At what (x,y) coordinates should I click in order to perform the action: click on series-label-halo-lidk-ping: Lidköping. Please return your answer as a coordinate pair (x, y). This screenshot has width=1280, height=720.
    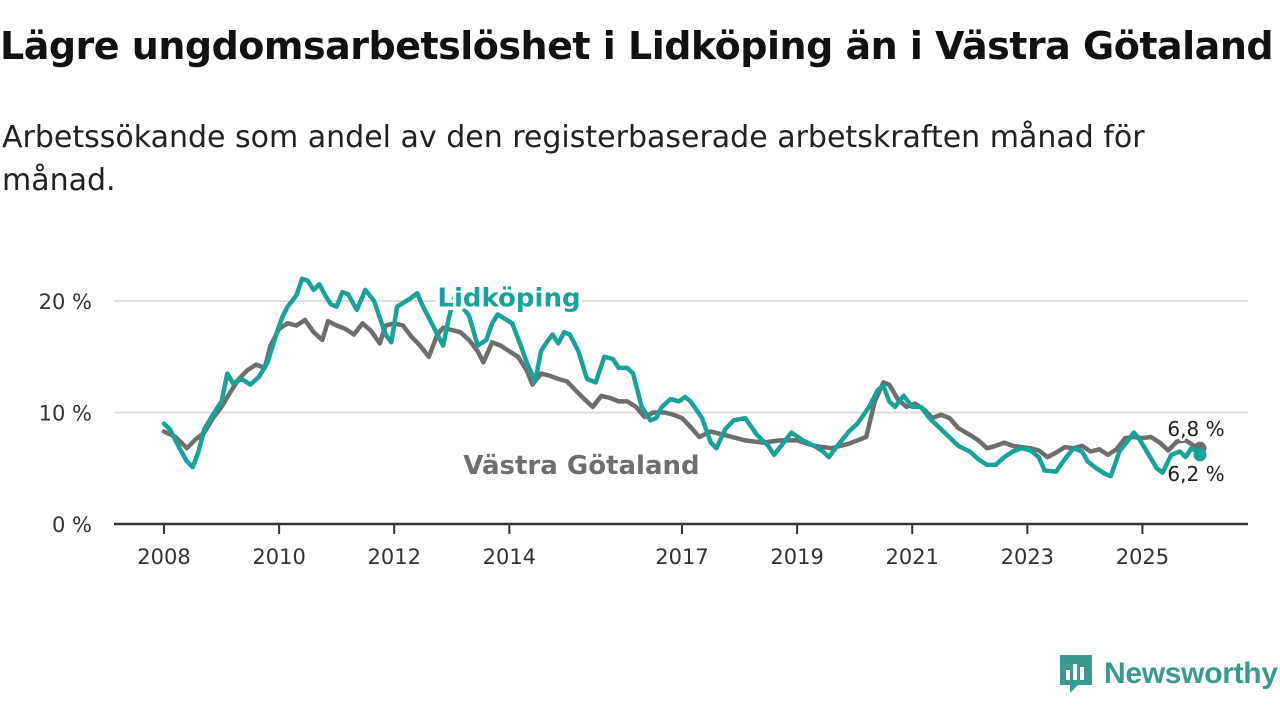
    Looking at the image, I should click on (508, 299).